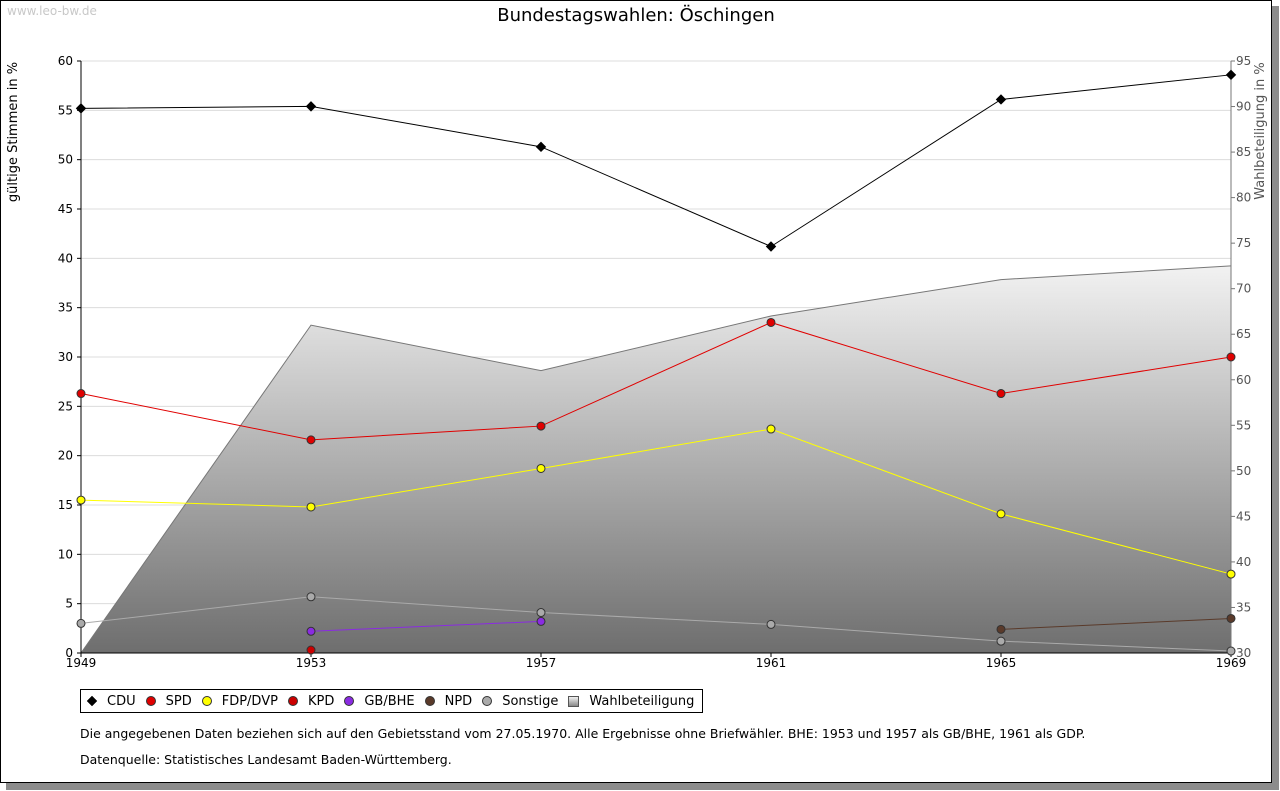 Image resolution: width=1280 pixels, height=791 pixels. Describe the element at coordinates (1116, 623) in the screenshot. I see `series-line-npd` at that location.